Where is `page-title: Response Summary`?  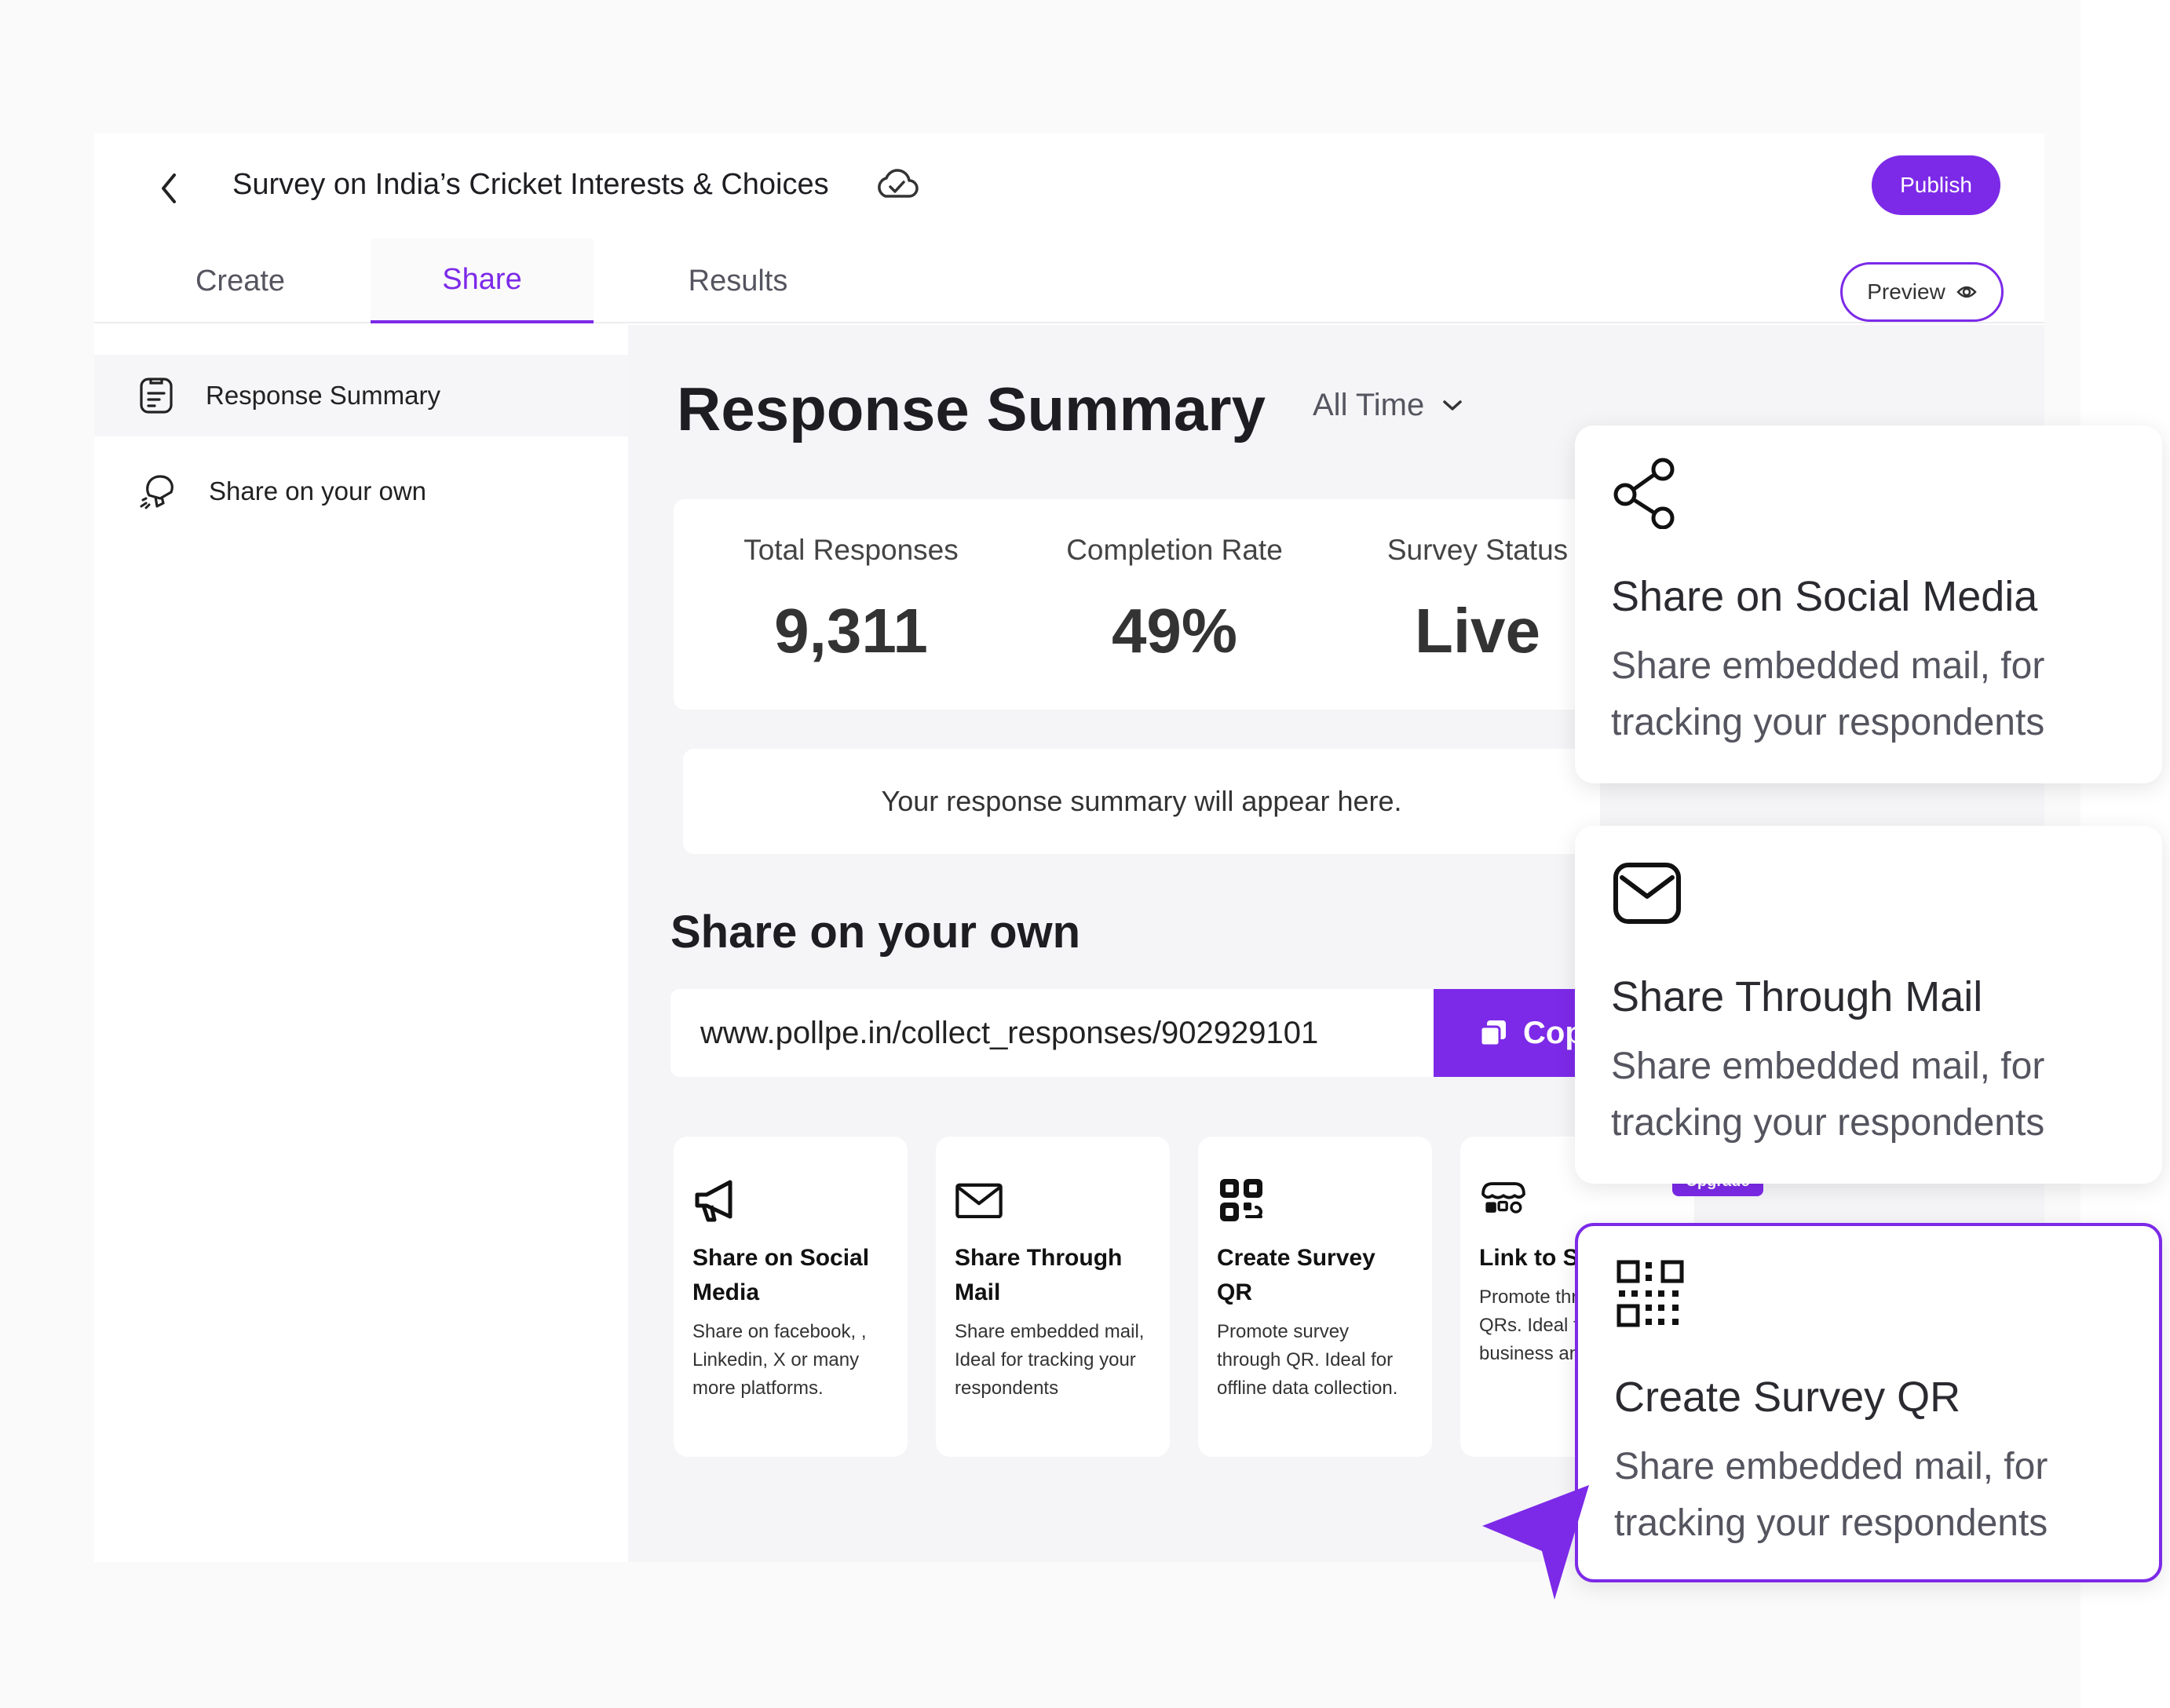
page-title: Response Summary is located at coordinates (971, 409).